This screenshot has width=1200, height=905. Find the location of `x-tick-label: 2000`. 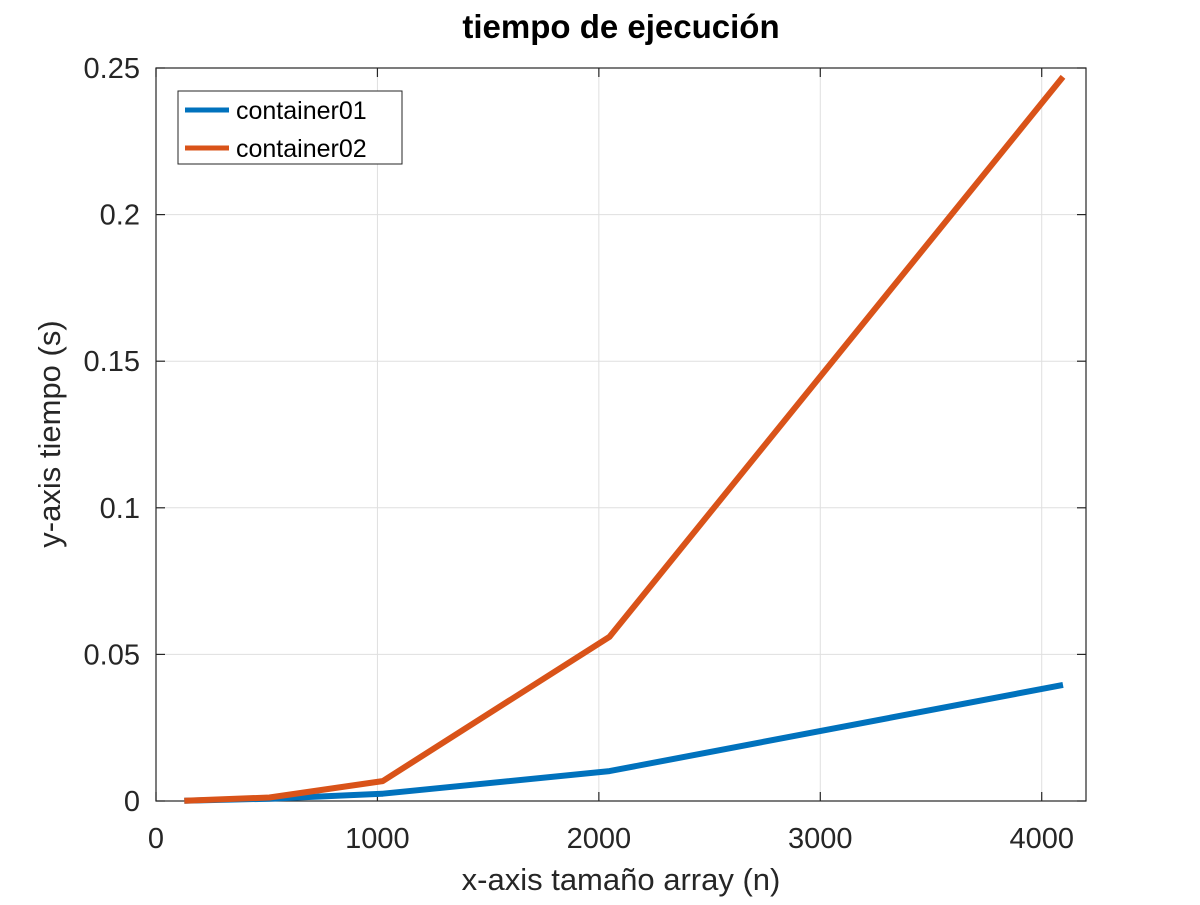

x-tick-label: 2000 is located at coordinates (599, 839).